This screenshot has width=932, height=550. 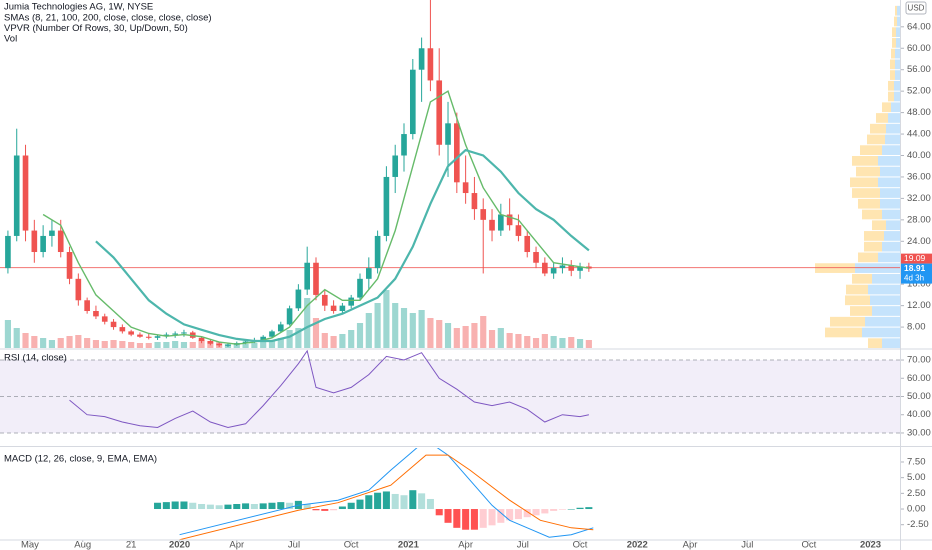 What do you see at coordinates (80, 459) in the screenshot?
I see `indicator-label: MACD (12, 26, close, 9, EMA, EMA)` at bounding box center [80, 459].